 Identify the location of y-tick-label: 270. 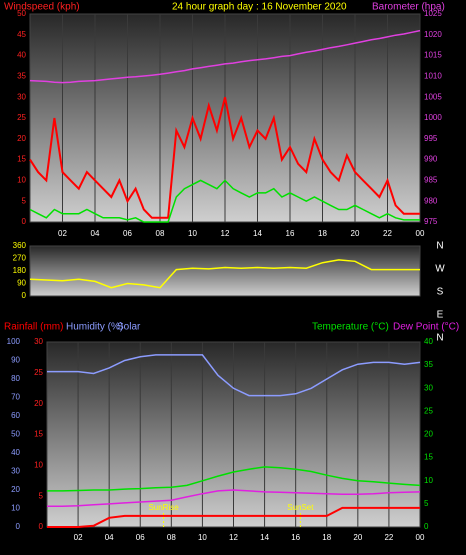
(20, 258).